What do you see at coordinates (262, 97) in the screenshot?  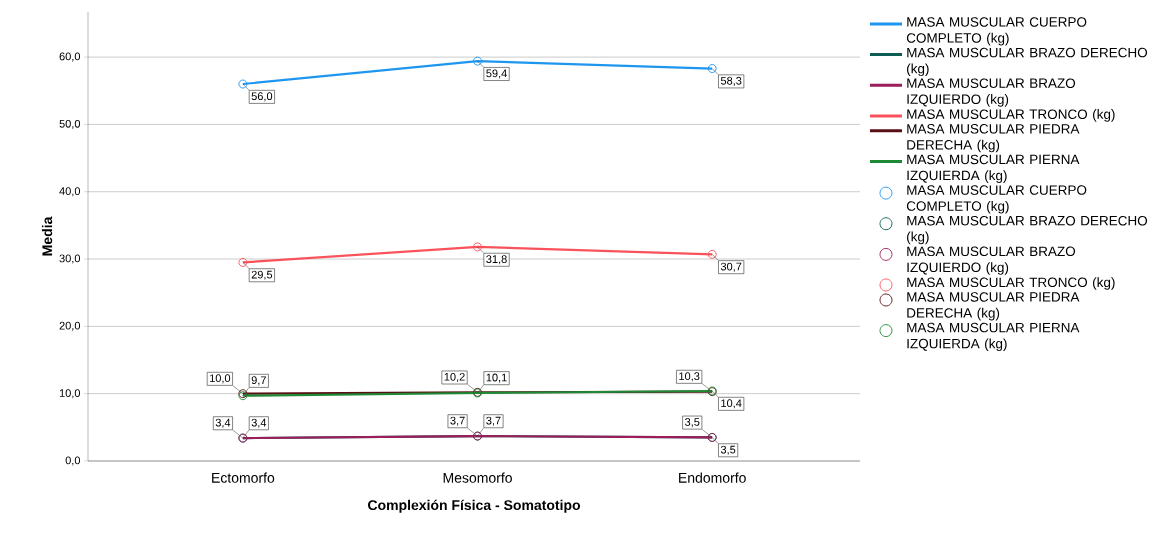 I see `data-label: 56,0` at bounding box center [262, 97].